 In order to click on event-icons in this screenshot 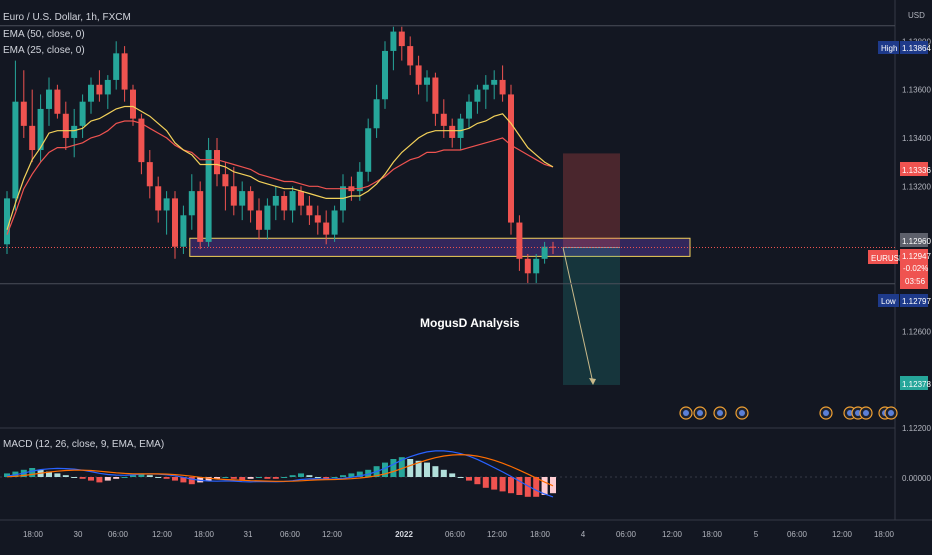, I will do `click(788, 413)`.